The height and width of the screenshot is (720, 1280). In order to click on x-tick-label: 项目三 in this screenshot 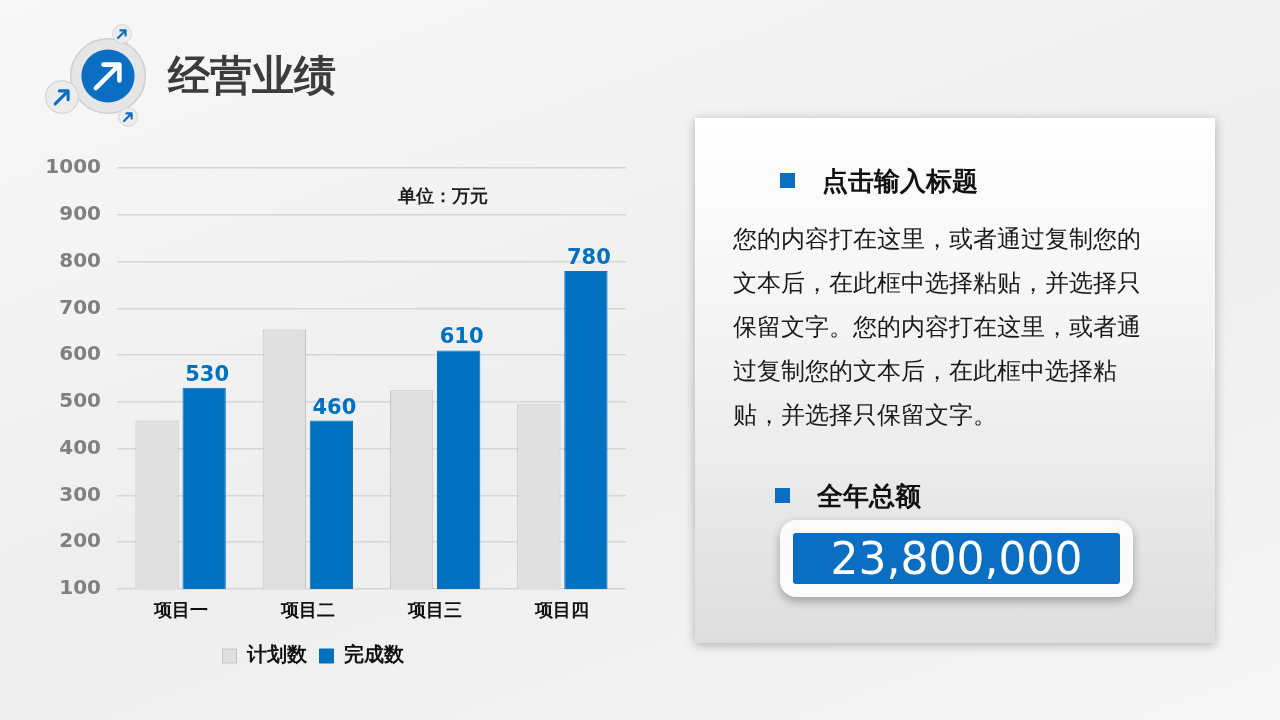, I will do `click(435, 610)`.